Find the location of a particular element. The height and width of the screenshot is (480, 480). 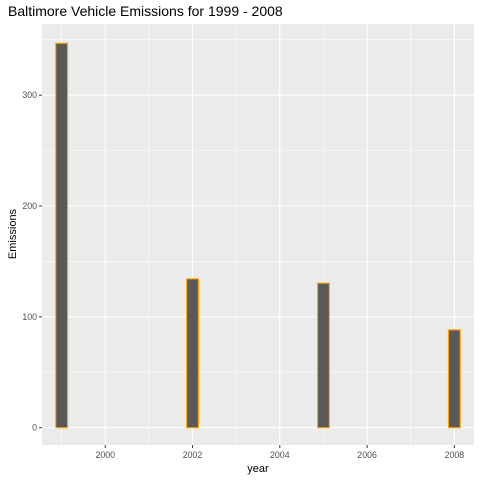

x-tick-label: 2006 is located at coordinates (367, 455).